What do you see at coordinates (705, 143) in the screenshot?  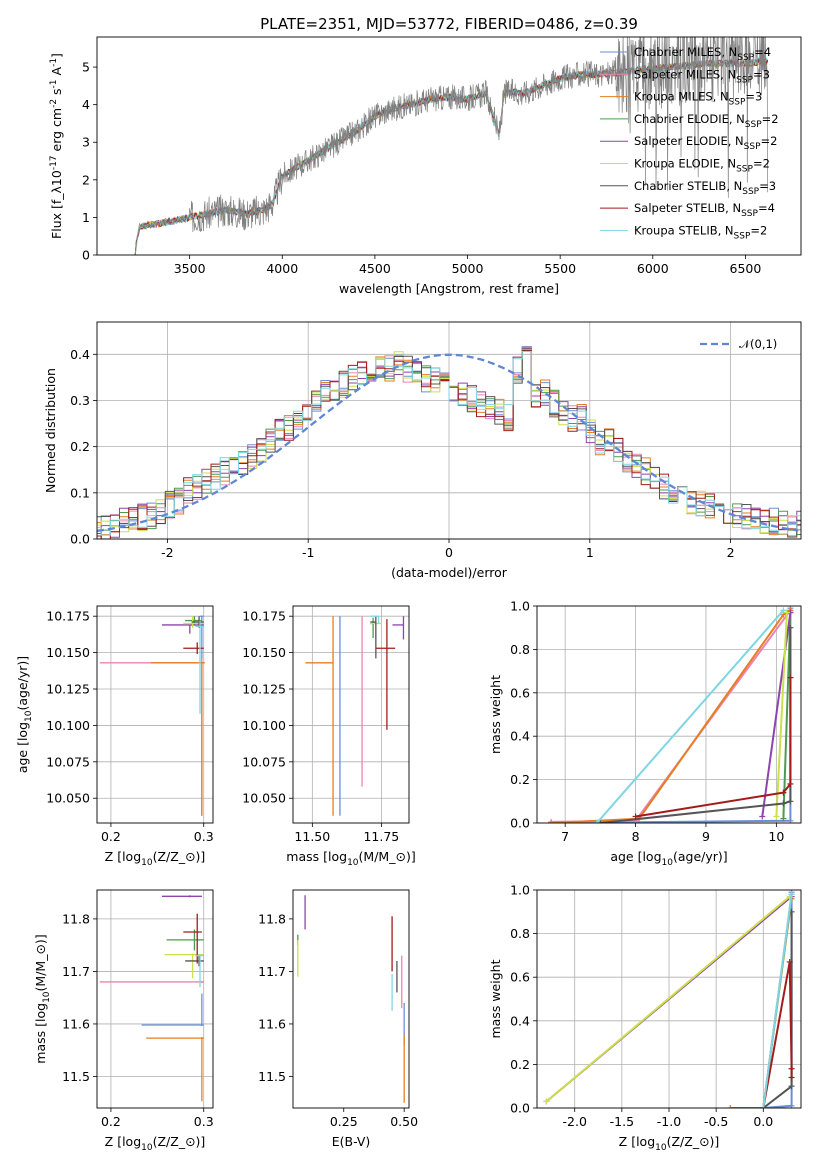 I see `legend-label: Salpeter ELODIE, NSSP=2` at bounding box center [705, 143].